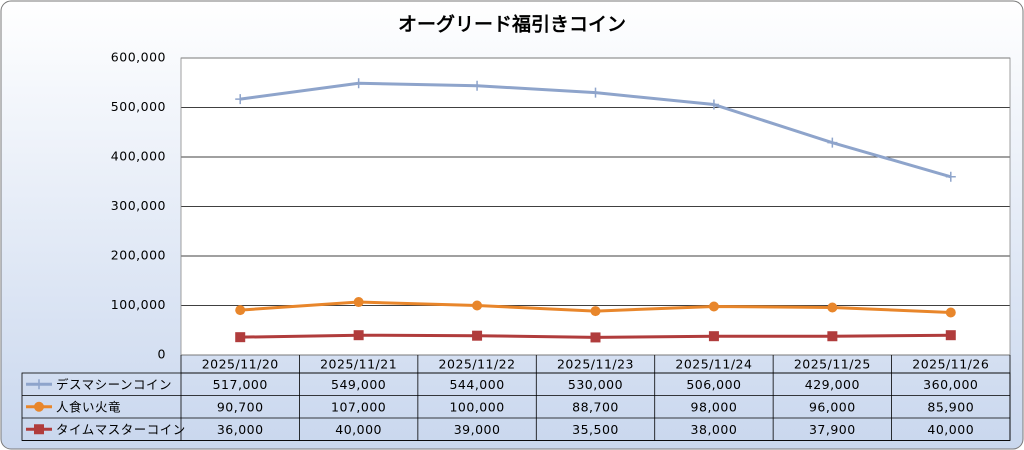  I want to click on y-tick-label: 100,000, so click(138, 304).